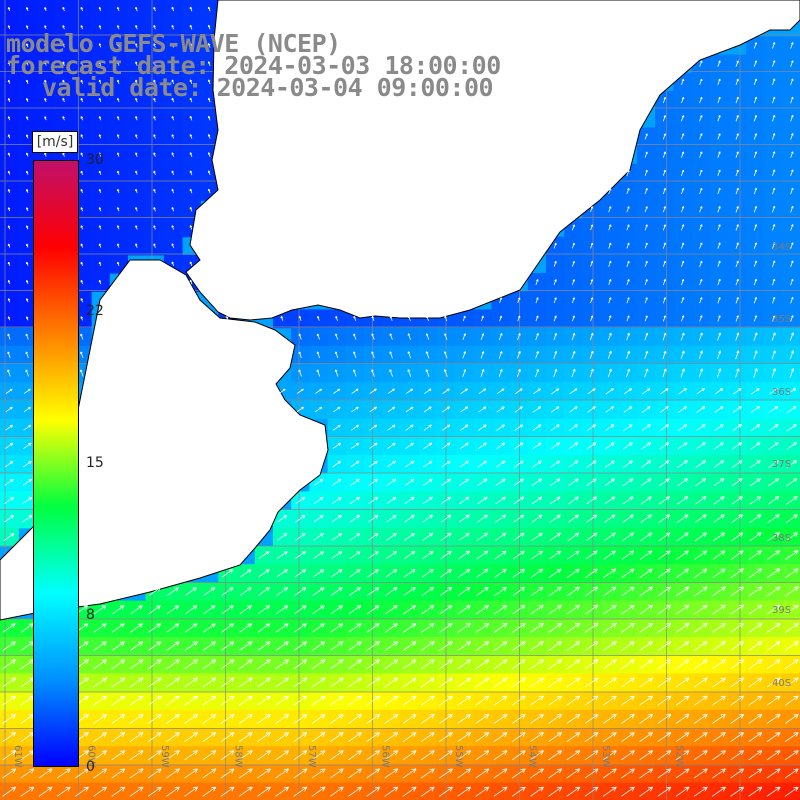 This screenshot has height=800, width=800. I want to click on longitude-labels: 61W 60W 59W 58W 57W 56W 55W 54W 53W 52W, so click(348, 756).